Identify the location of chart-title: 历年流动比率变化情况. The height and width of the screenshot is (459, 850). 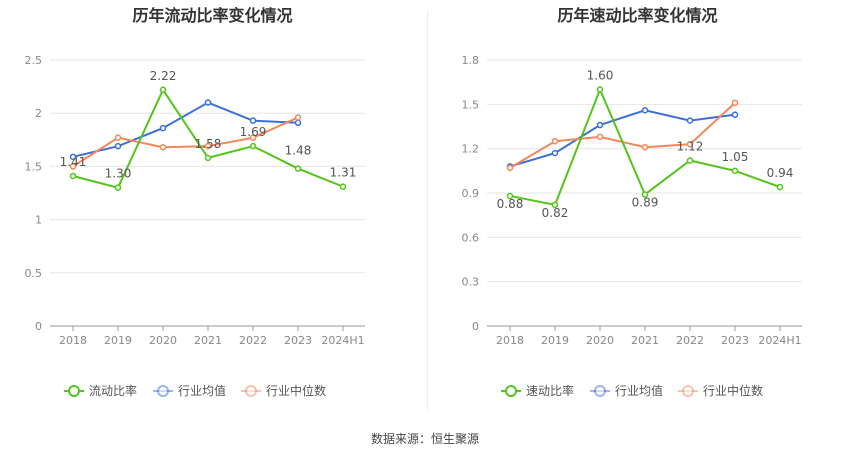
(212, 15).